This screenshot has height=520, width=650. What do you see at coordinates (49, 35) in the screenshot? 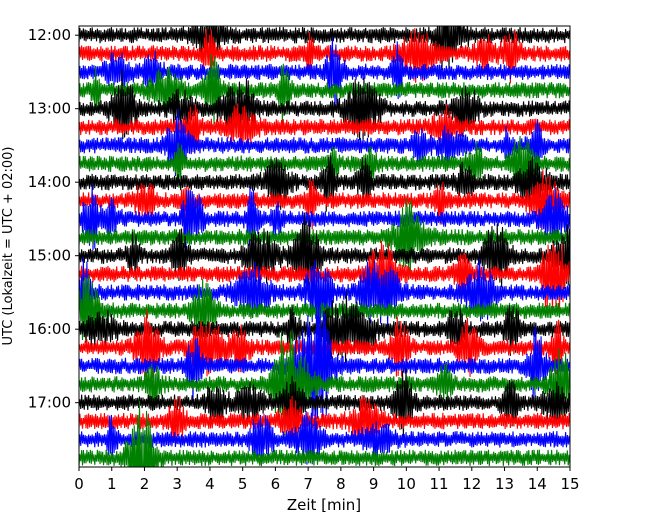
I see `y-tick-label: 12:00` at bounding box center [49, 35].